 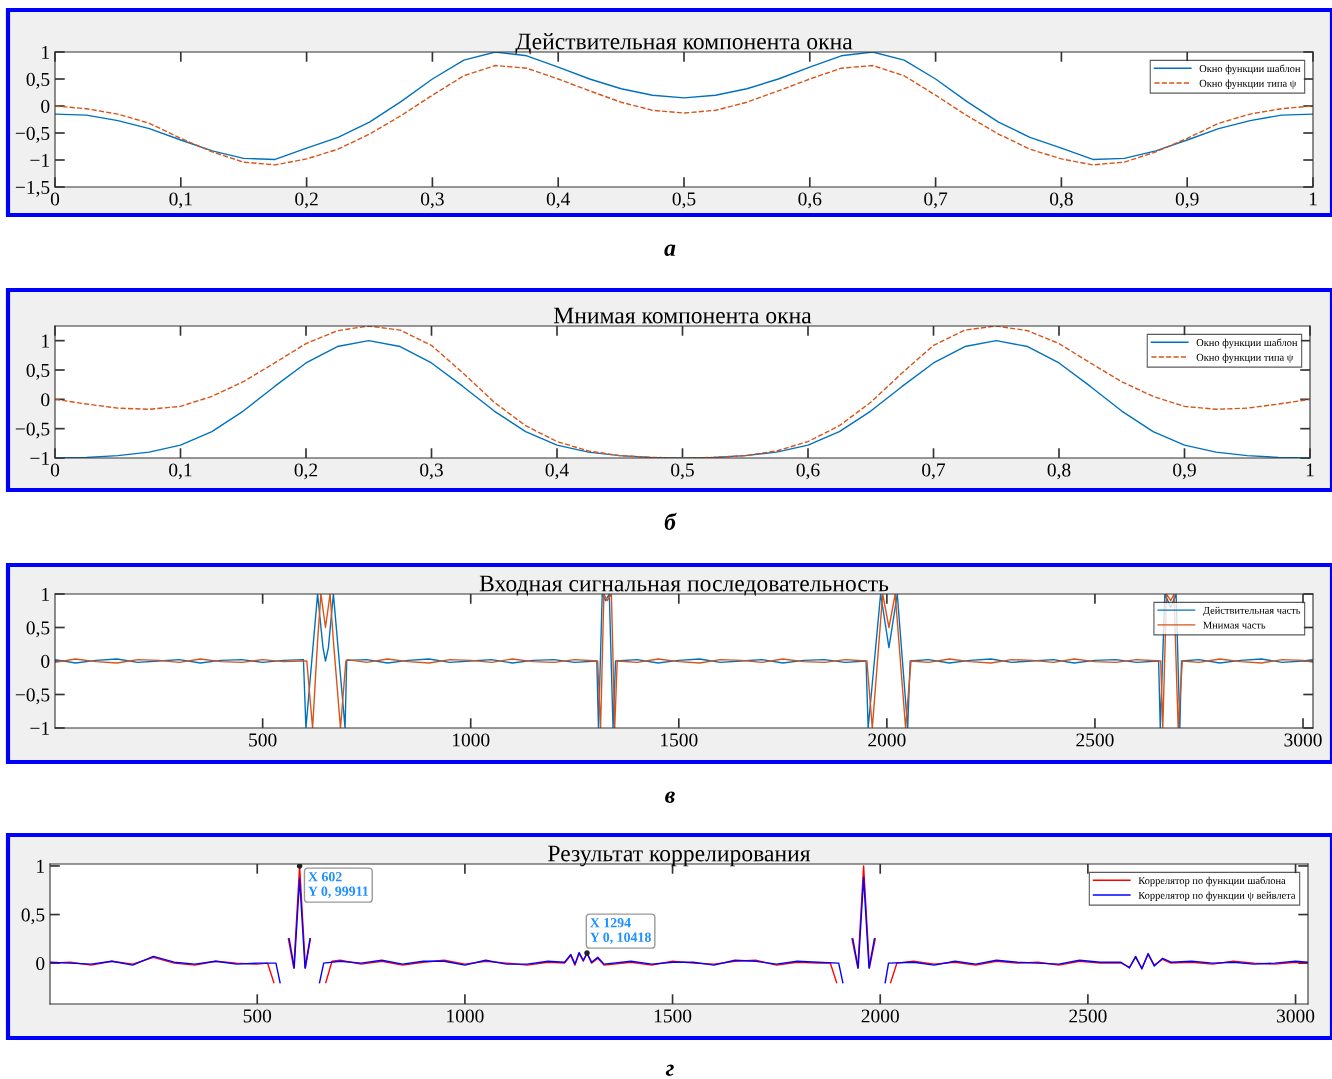 I want to click on line-series, so click(x=684, y=661).